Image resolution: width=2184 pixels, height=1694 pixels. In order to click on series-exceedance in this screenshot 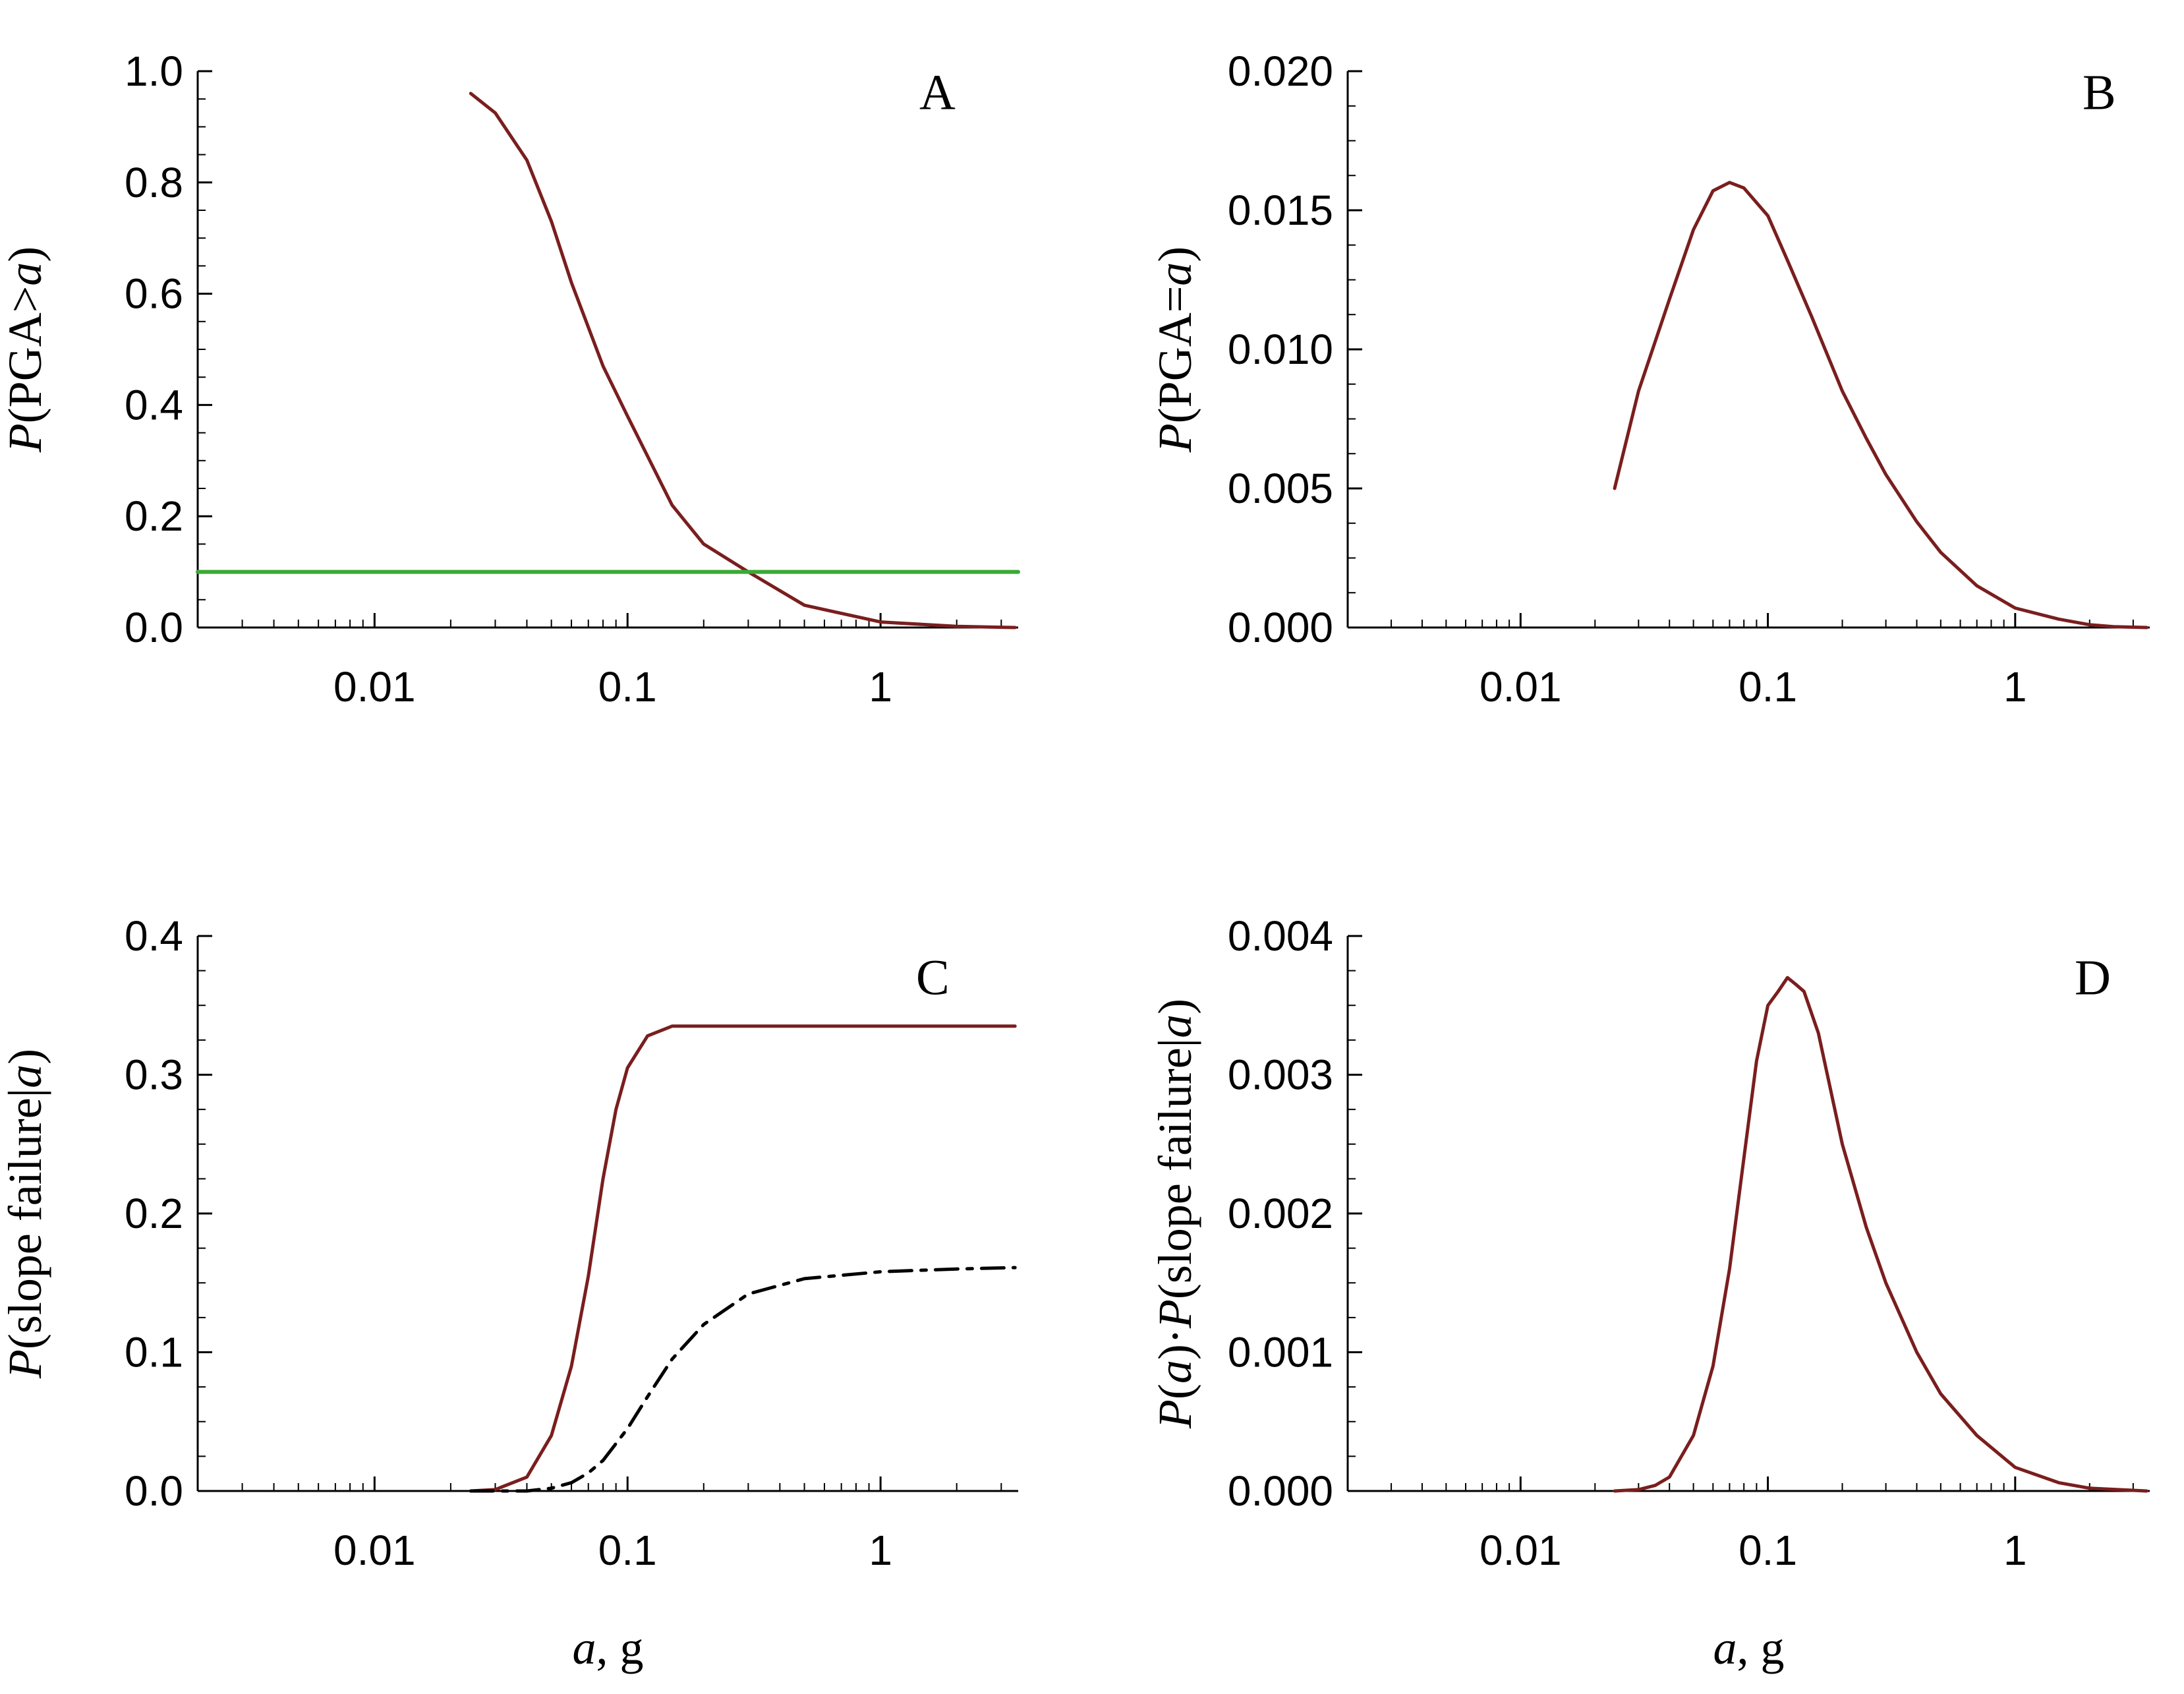, I will do `click(743, 360)`.